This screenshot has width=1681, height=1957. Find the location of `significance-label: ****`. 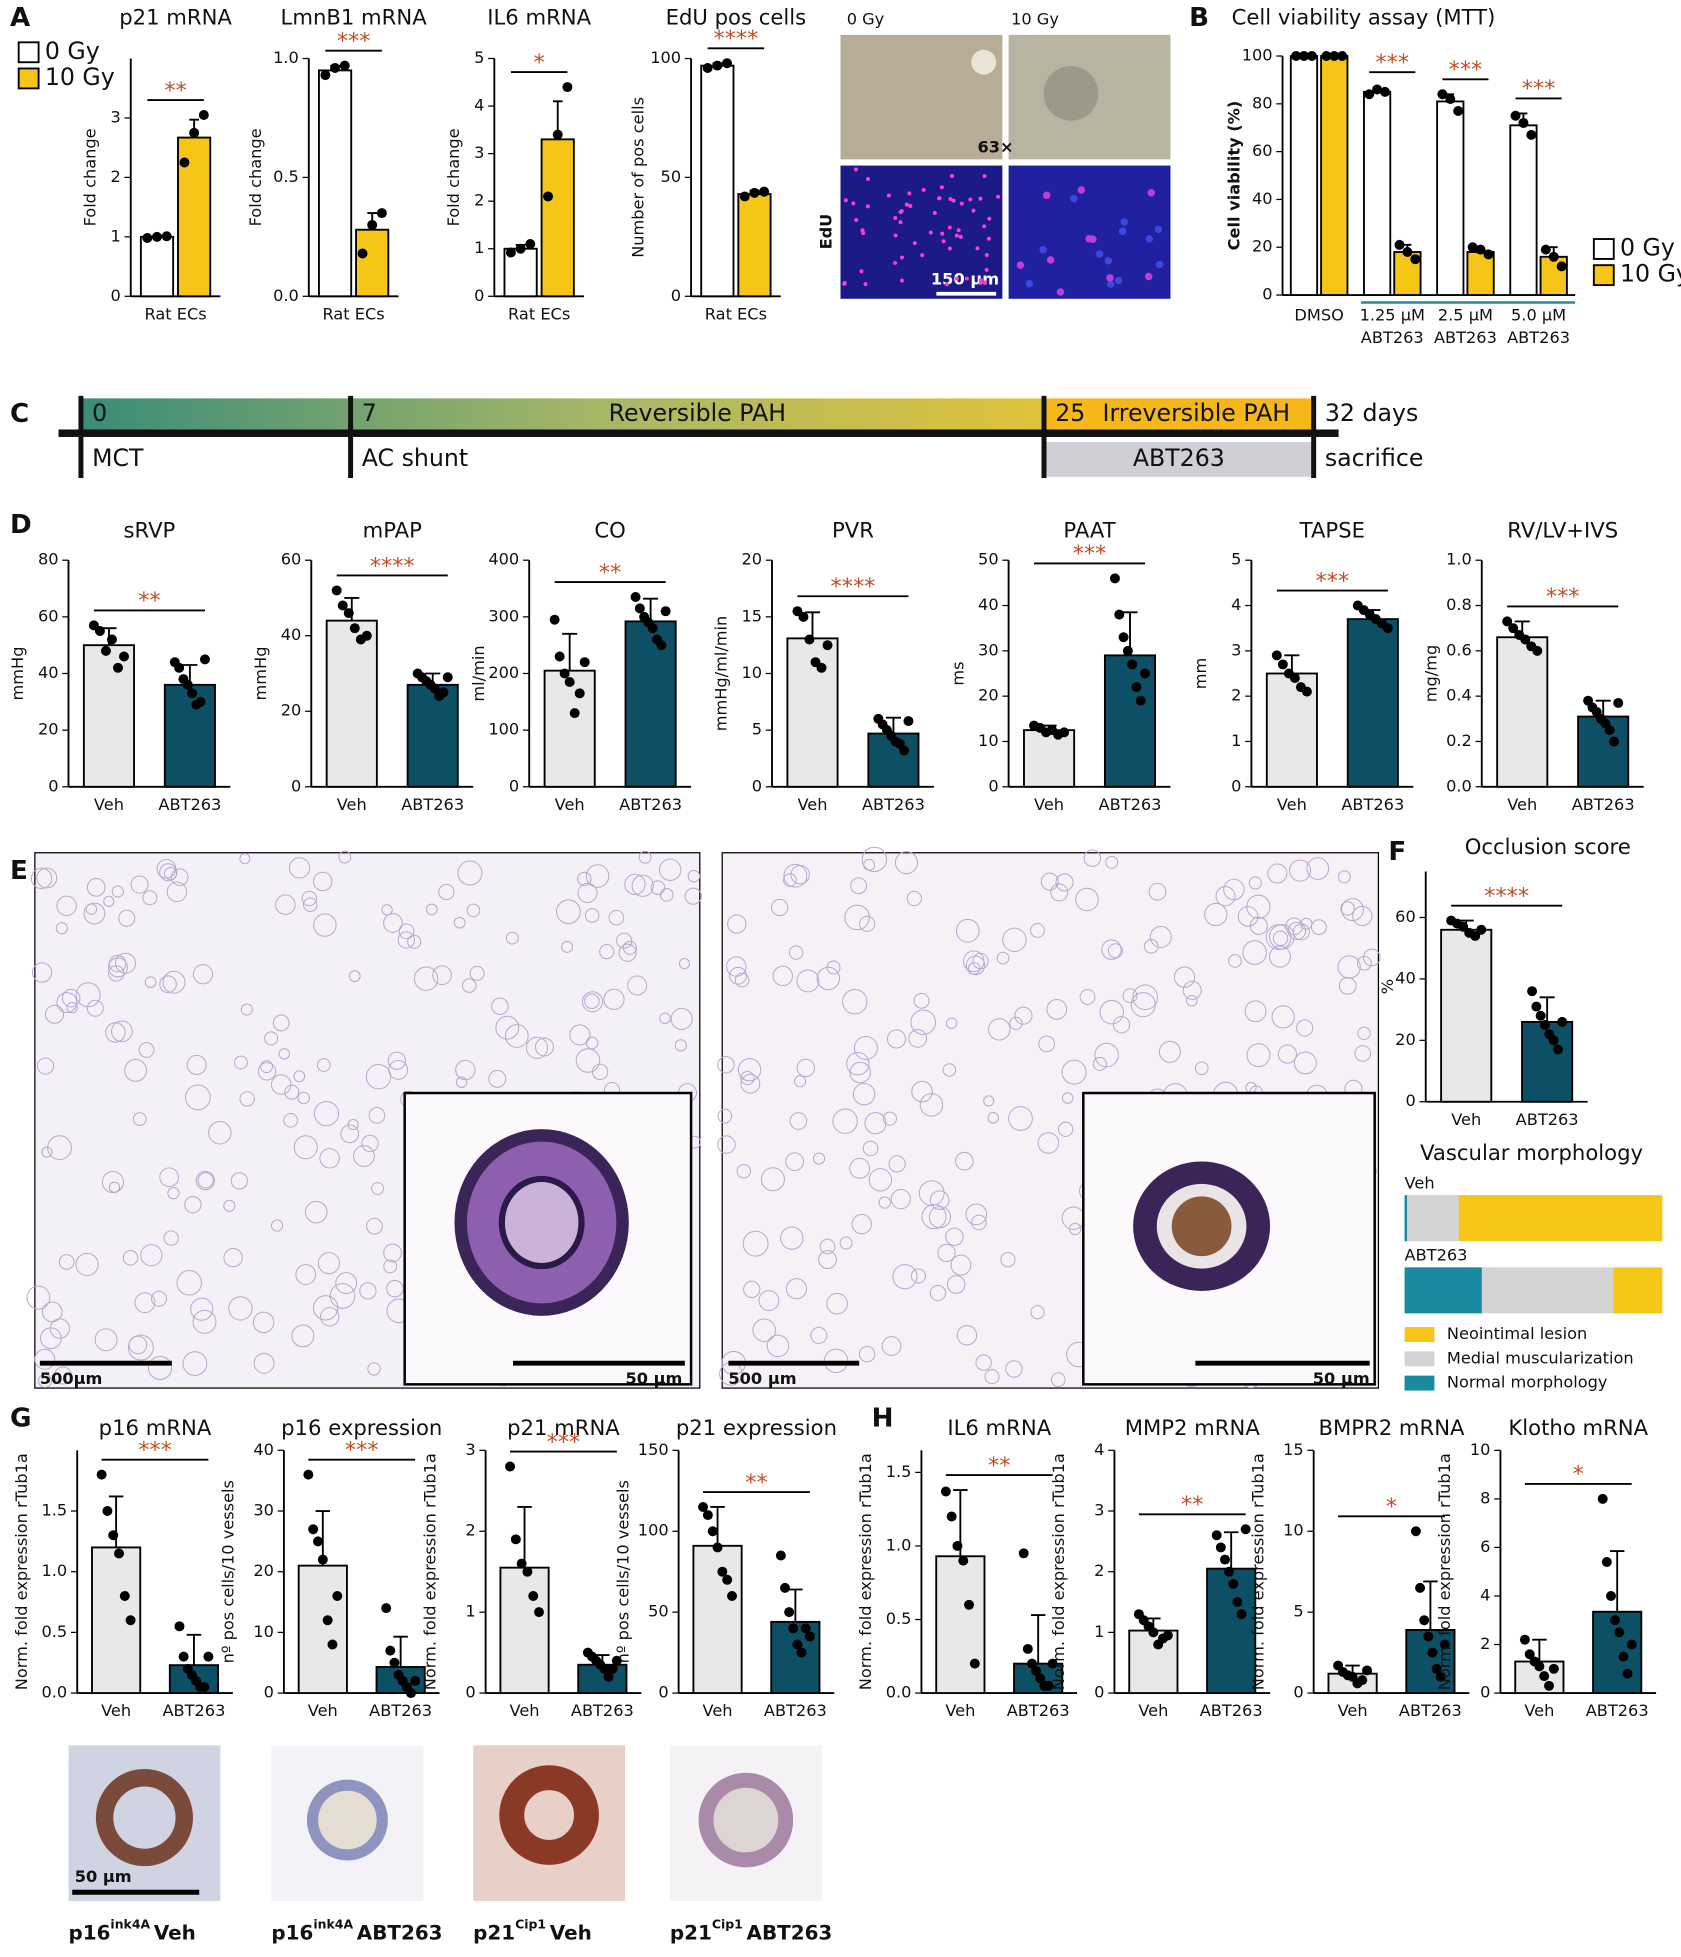

significance-label: **** is located at coordinates (735, 39).